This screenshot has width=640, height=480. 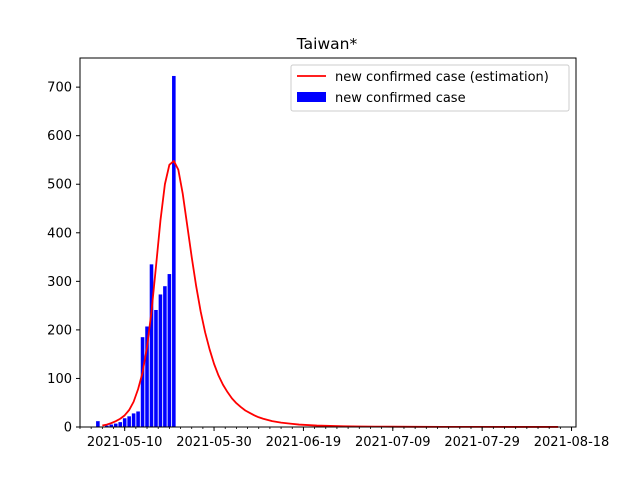 I want to click on legend-box, so click(x=430, y=88).